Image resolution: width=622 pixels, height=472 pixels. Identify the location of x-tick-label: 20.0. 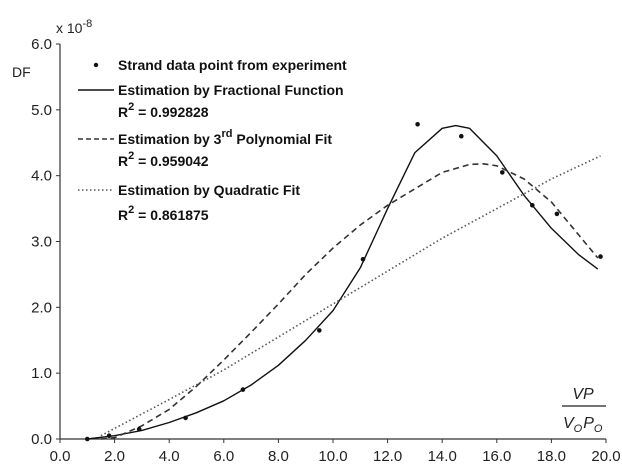
(605, 456).